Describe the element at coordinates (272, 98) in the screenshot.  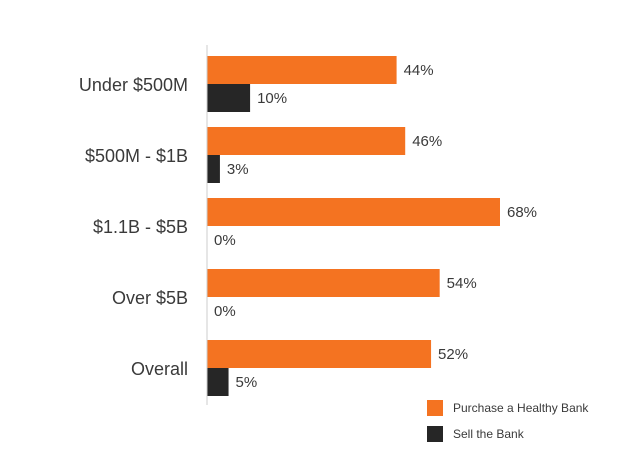
I see `data-label: 10%` at that location.